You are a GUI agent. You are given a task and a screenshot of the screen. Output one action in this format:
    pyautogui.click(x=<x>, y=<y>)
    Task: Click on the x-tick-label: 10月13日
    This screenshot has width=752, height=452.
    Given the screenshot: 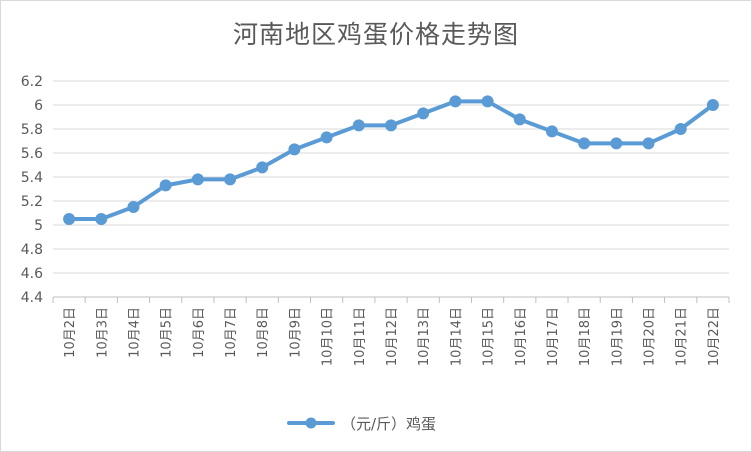 What is the action you would take?
    pyautogui.click(x=424, y=336)
    